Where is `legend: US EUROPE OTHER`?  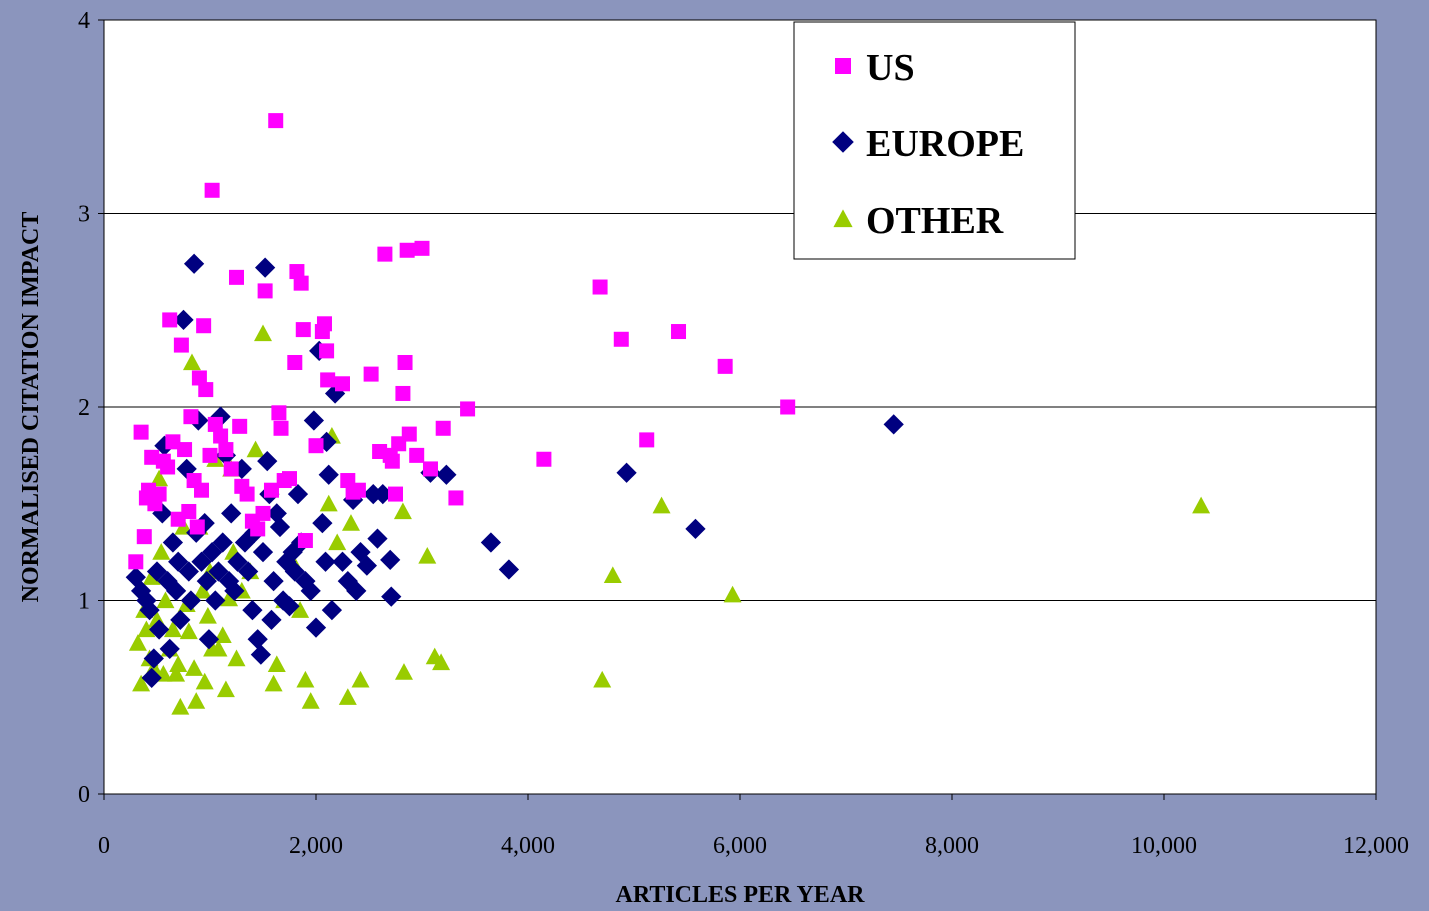
legend: US EUROPE OTHER is located at coordinates (934, 140).